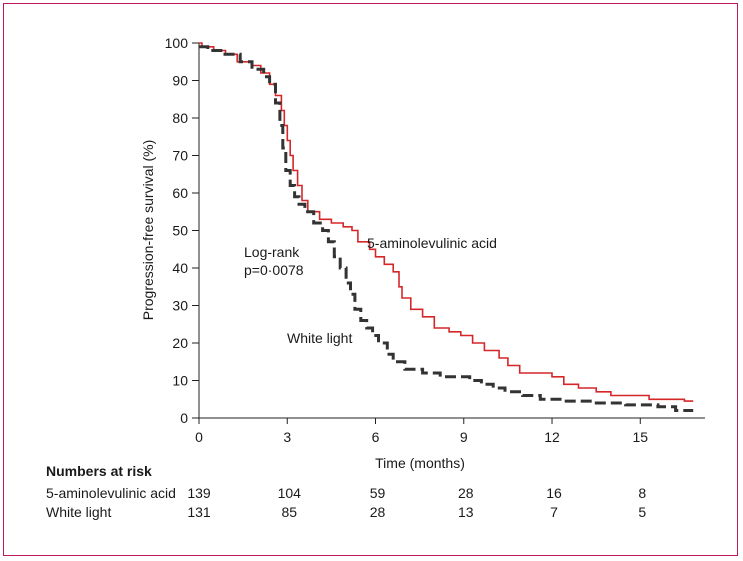  I want to click on x-tick-label: 0, so click(199, 437).